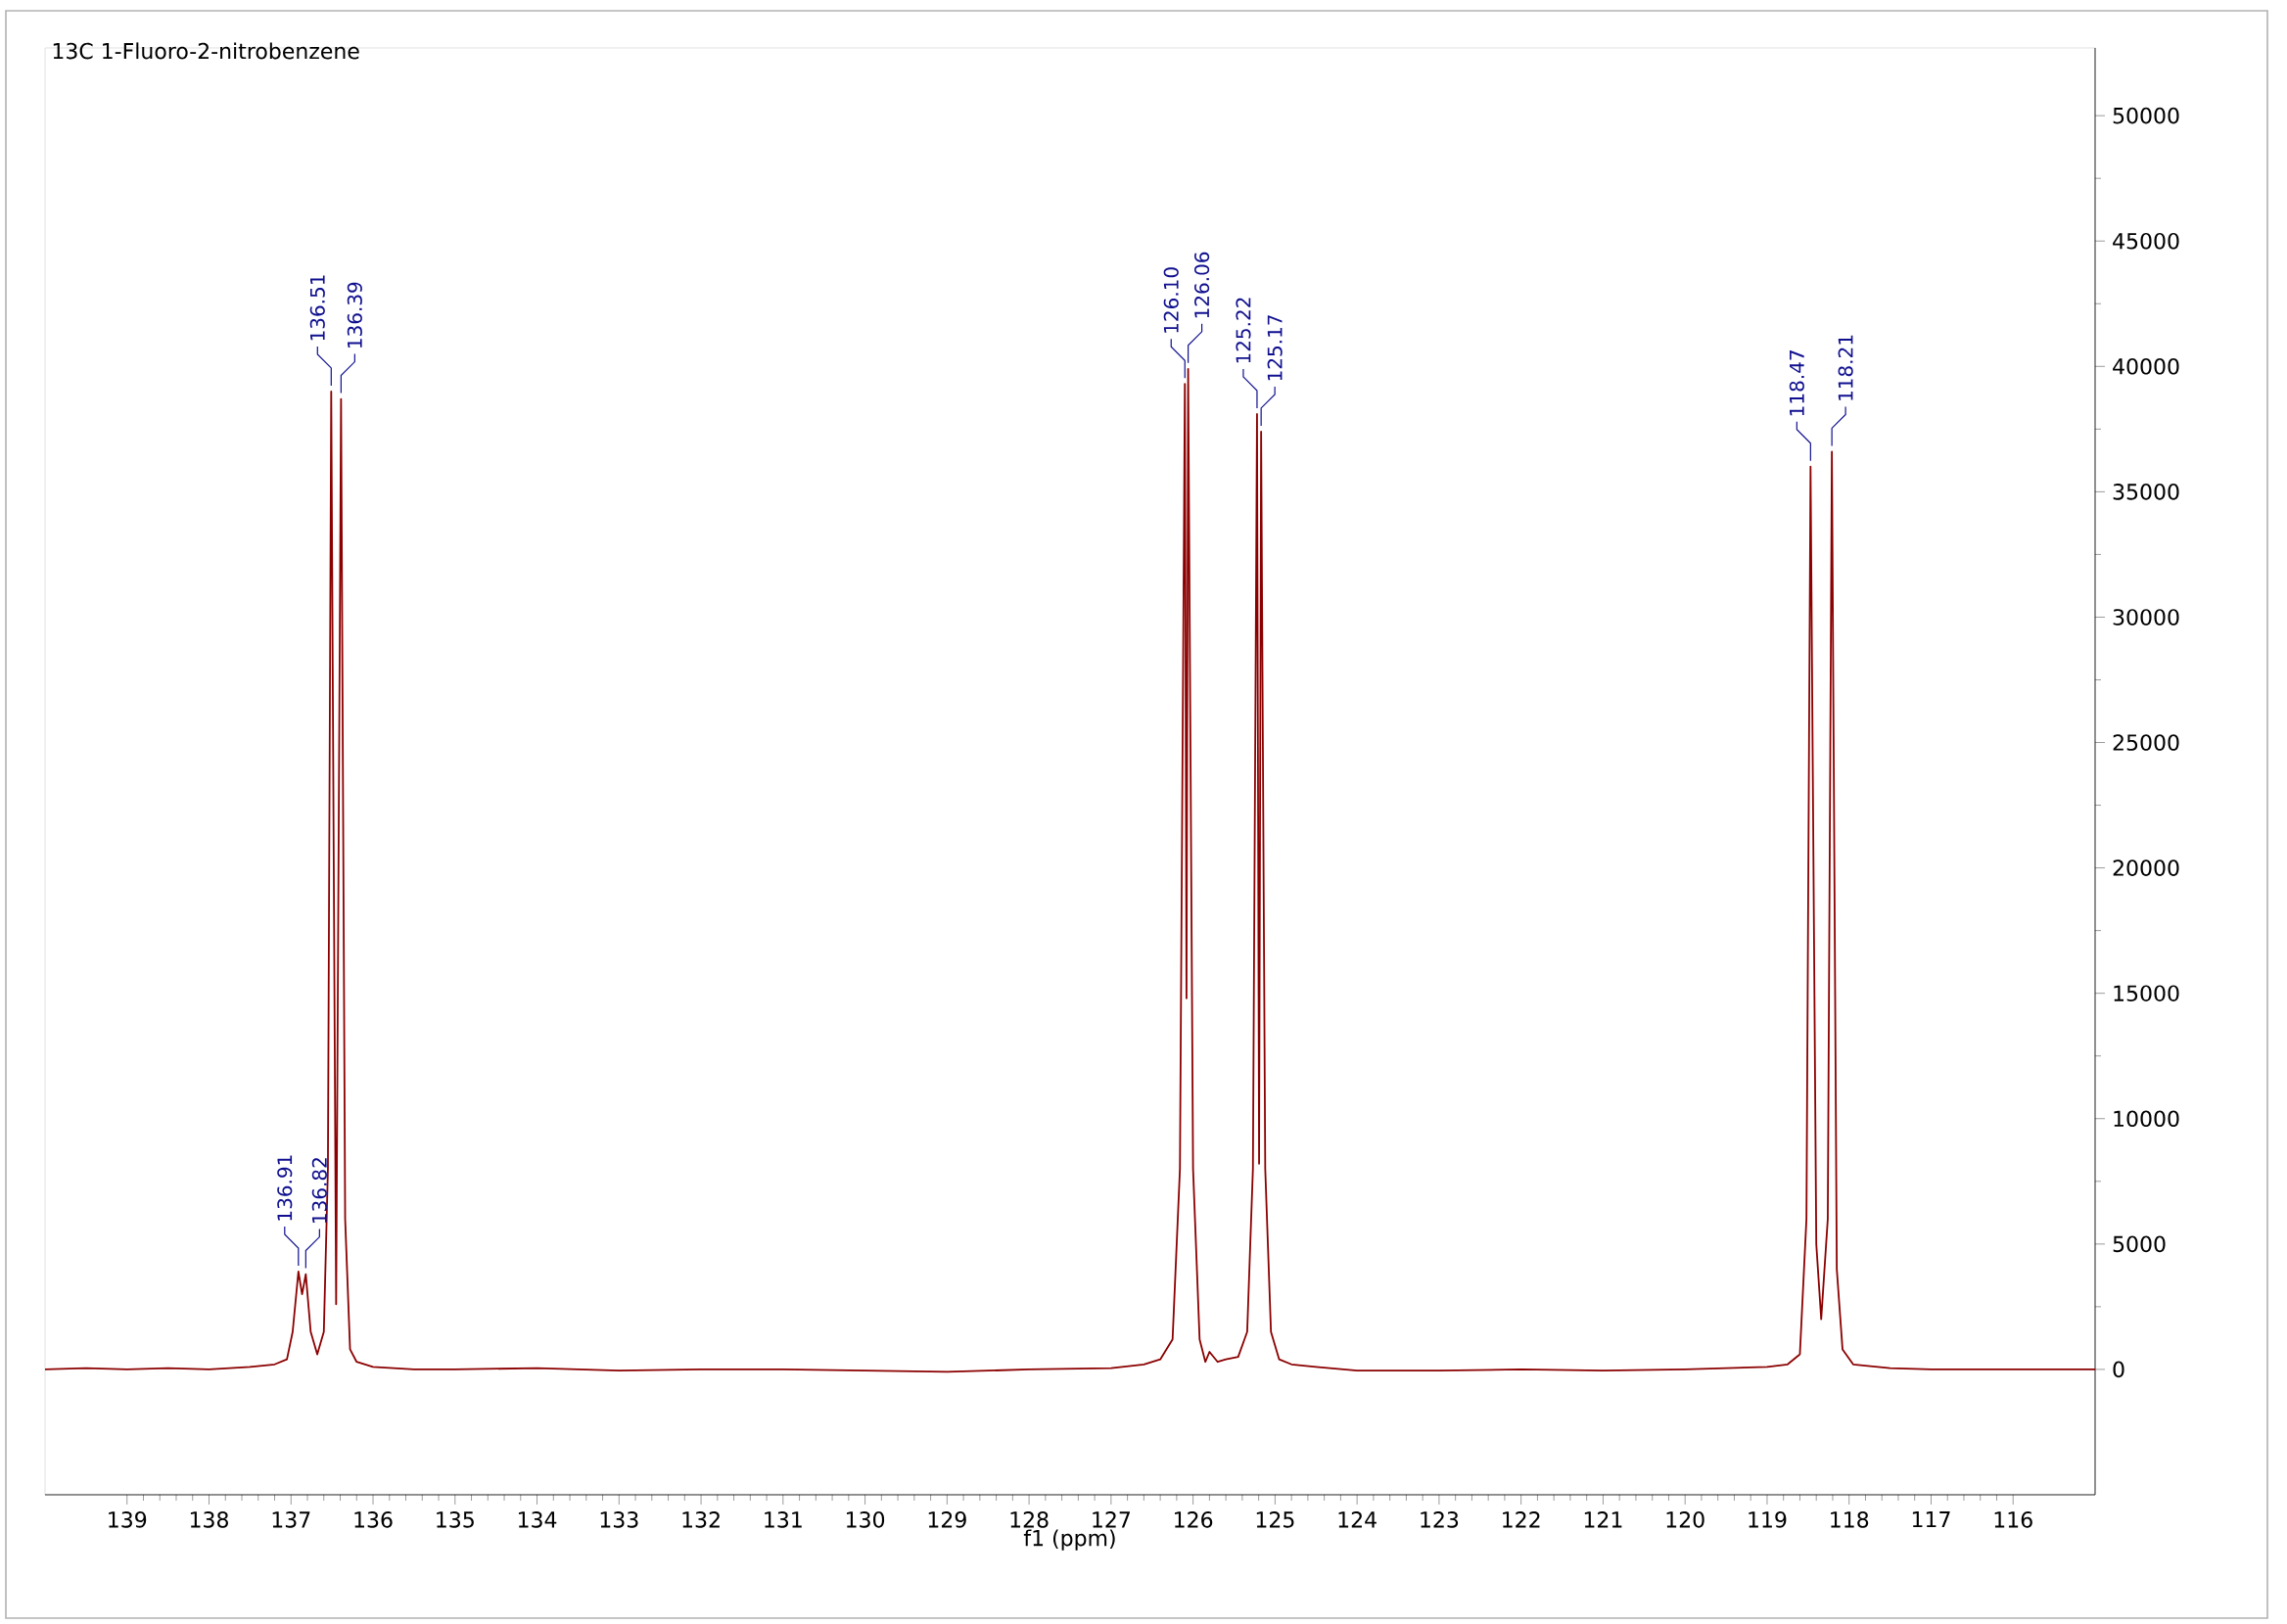  I want to click on x-tick-label: 136, so click(373, 1520).